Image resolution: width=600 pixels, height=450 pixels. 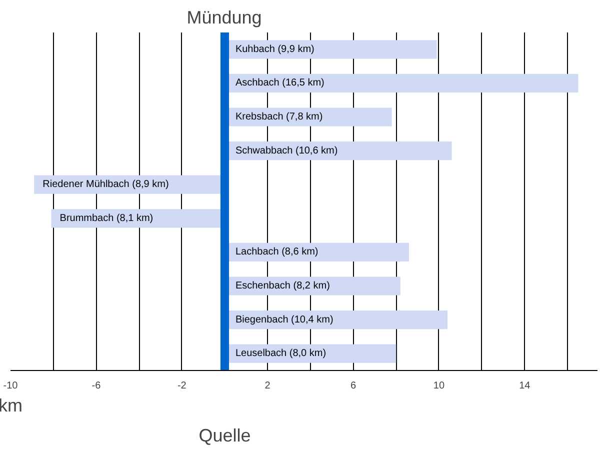 I want to click on x-tick-label: 6, so click(x=353, y=386).